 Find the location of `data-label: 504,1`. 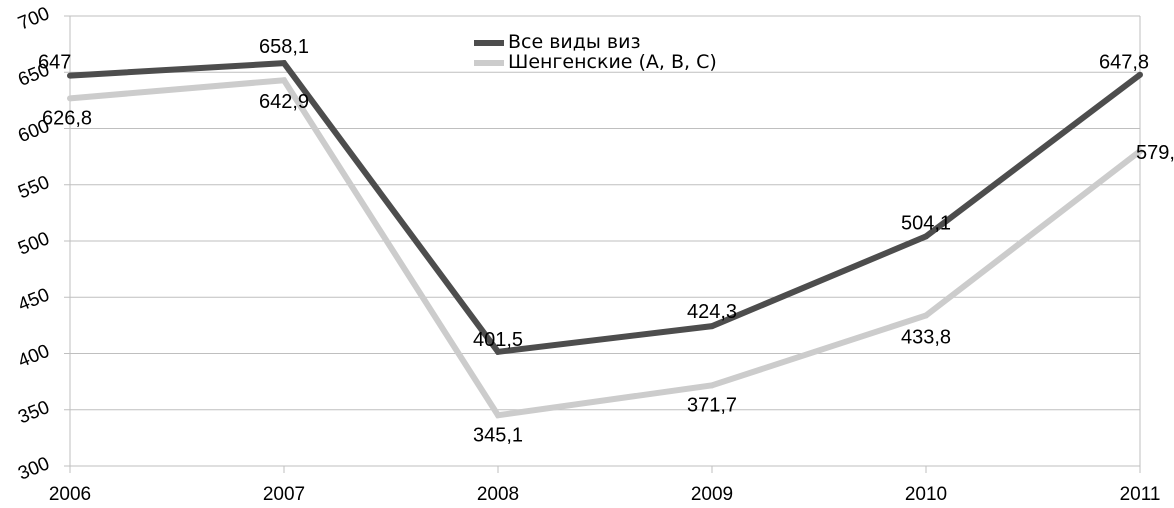

data-label: 504,1 is located at coordinates (926, 223).